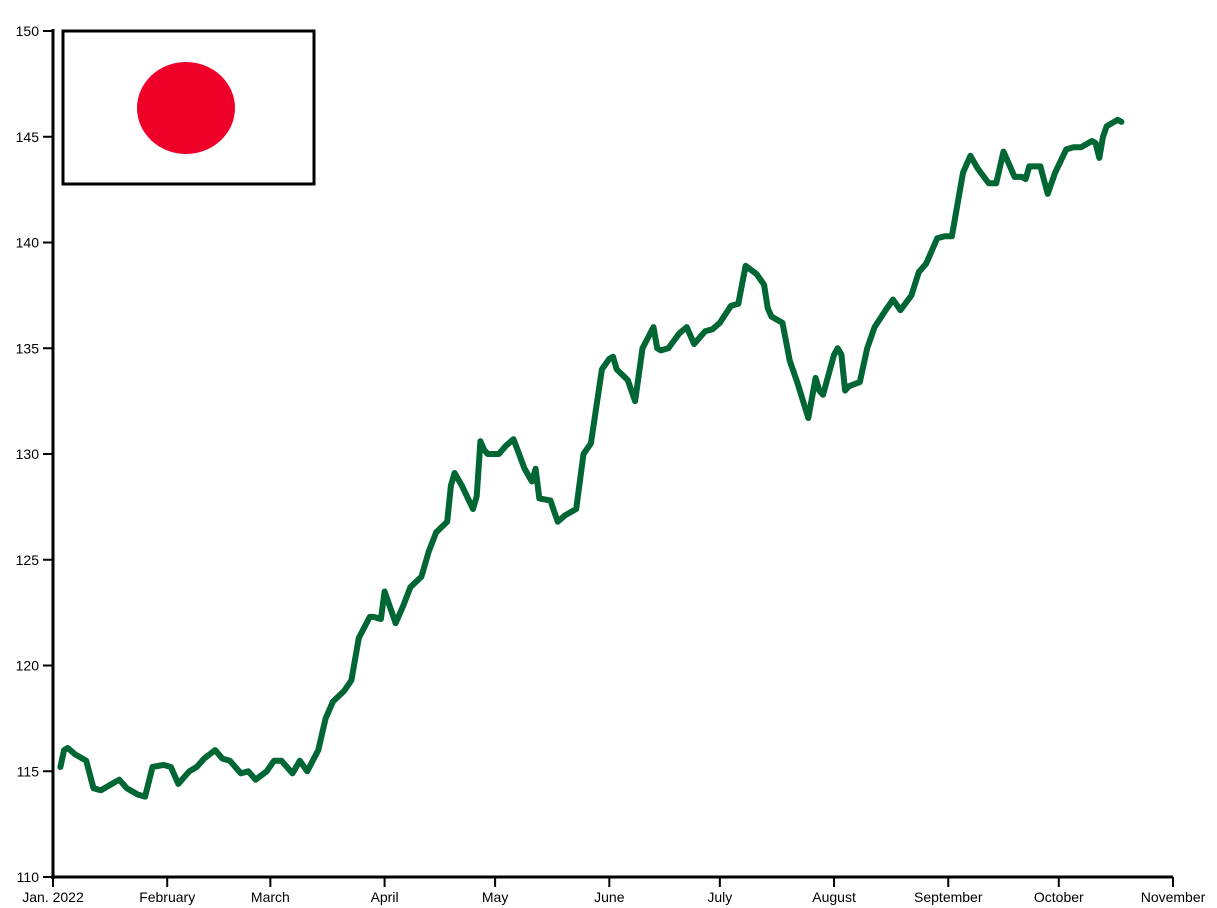  I want to click on y-tick-label: 125, so click(28, 560).